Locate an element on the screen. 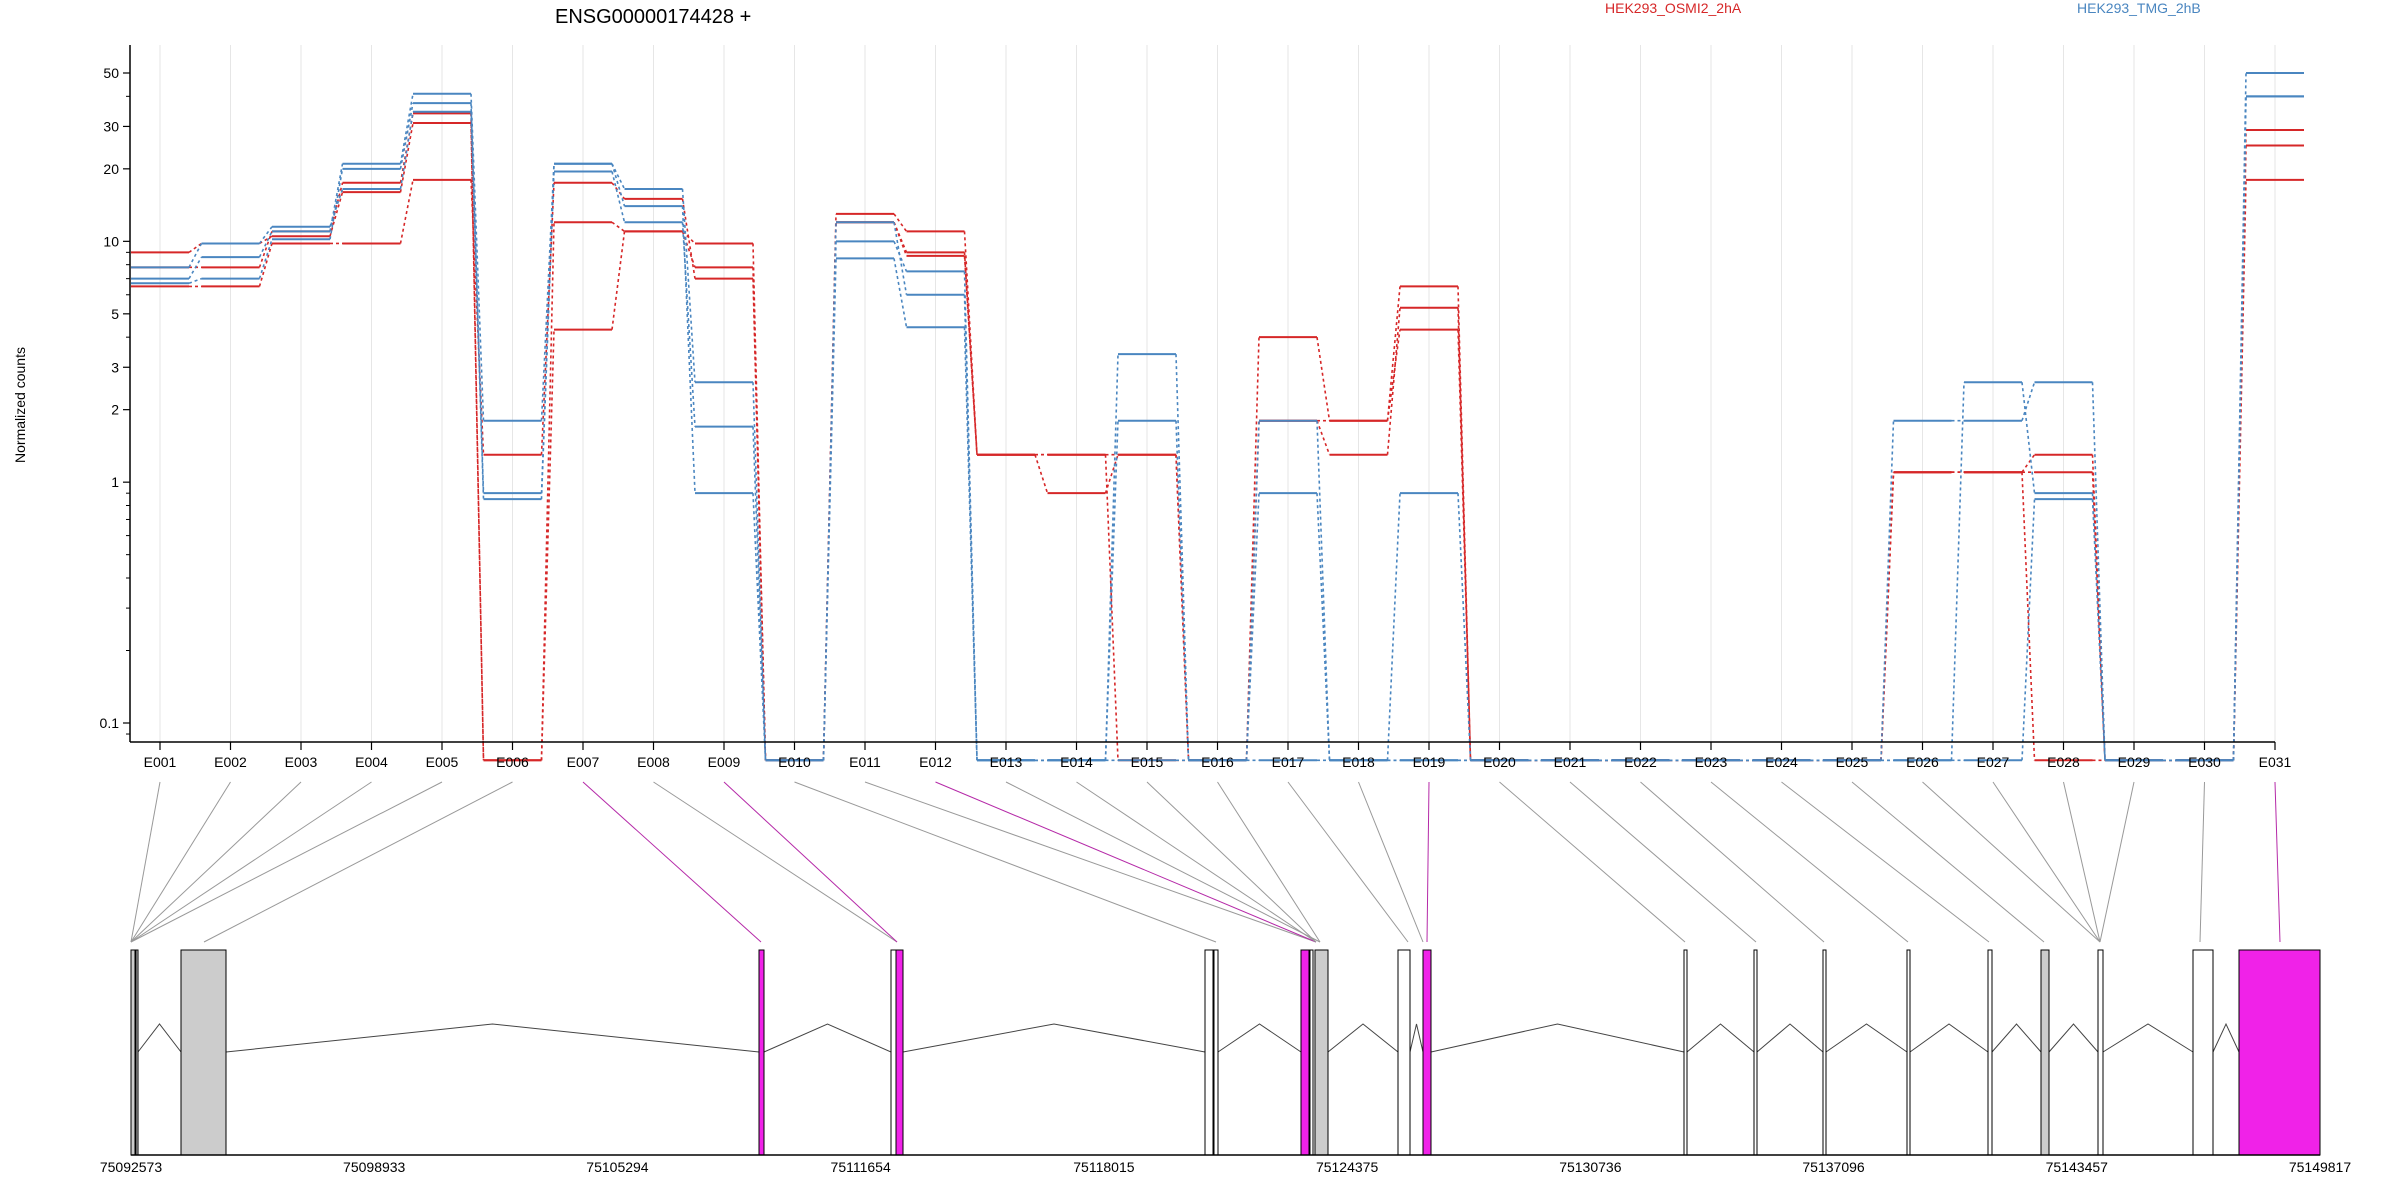  x-tick-label-e006: E006 is located at coordinates (512, 762).